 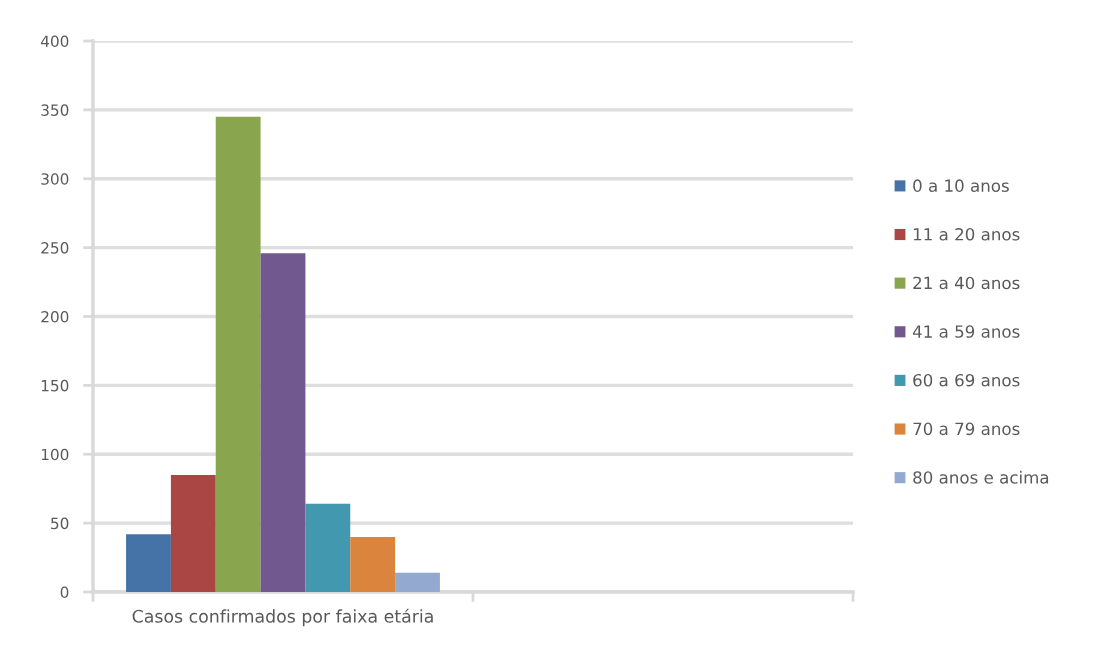 What do you see at coordinates (55, 316) in the screenshot?
I see `y-tick-label: 200` at bounding box center [55, 316].